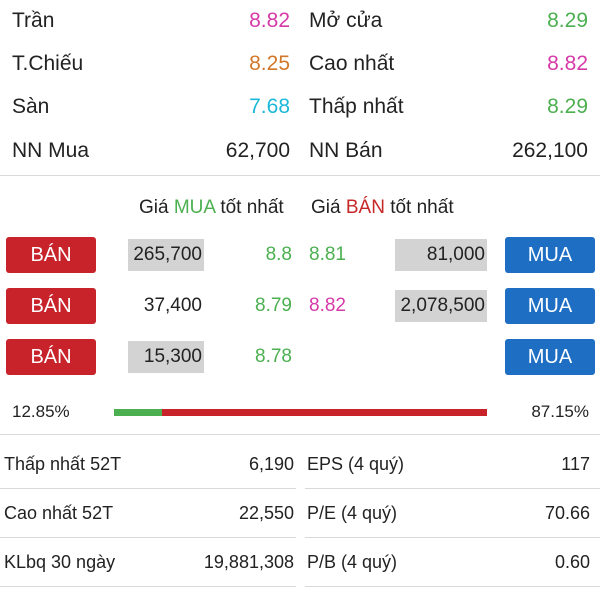  Describe the element at coordinates (567, 513) in the screenshot. I see `pe-value: 70.66` at that location.